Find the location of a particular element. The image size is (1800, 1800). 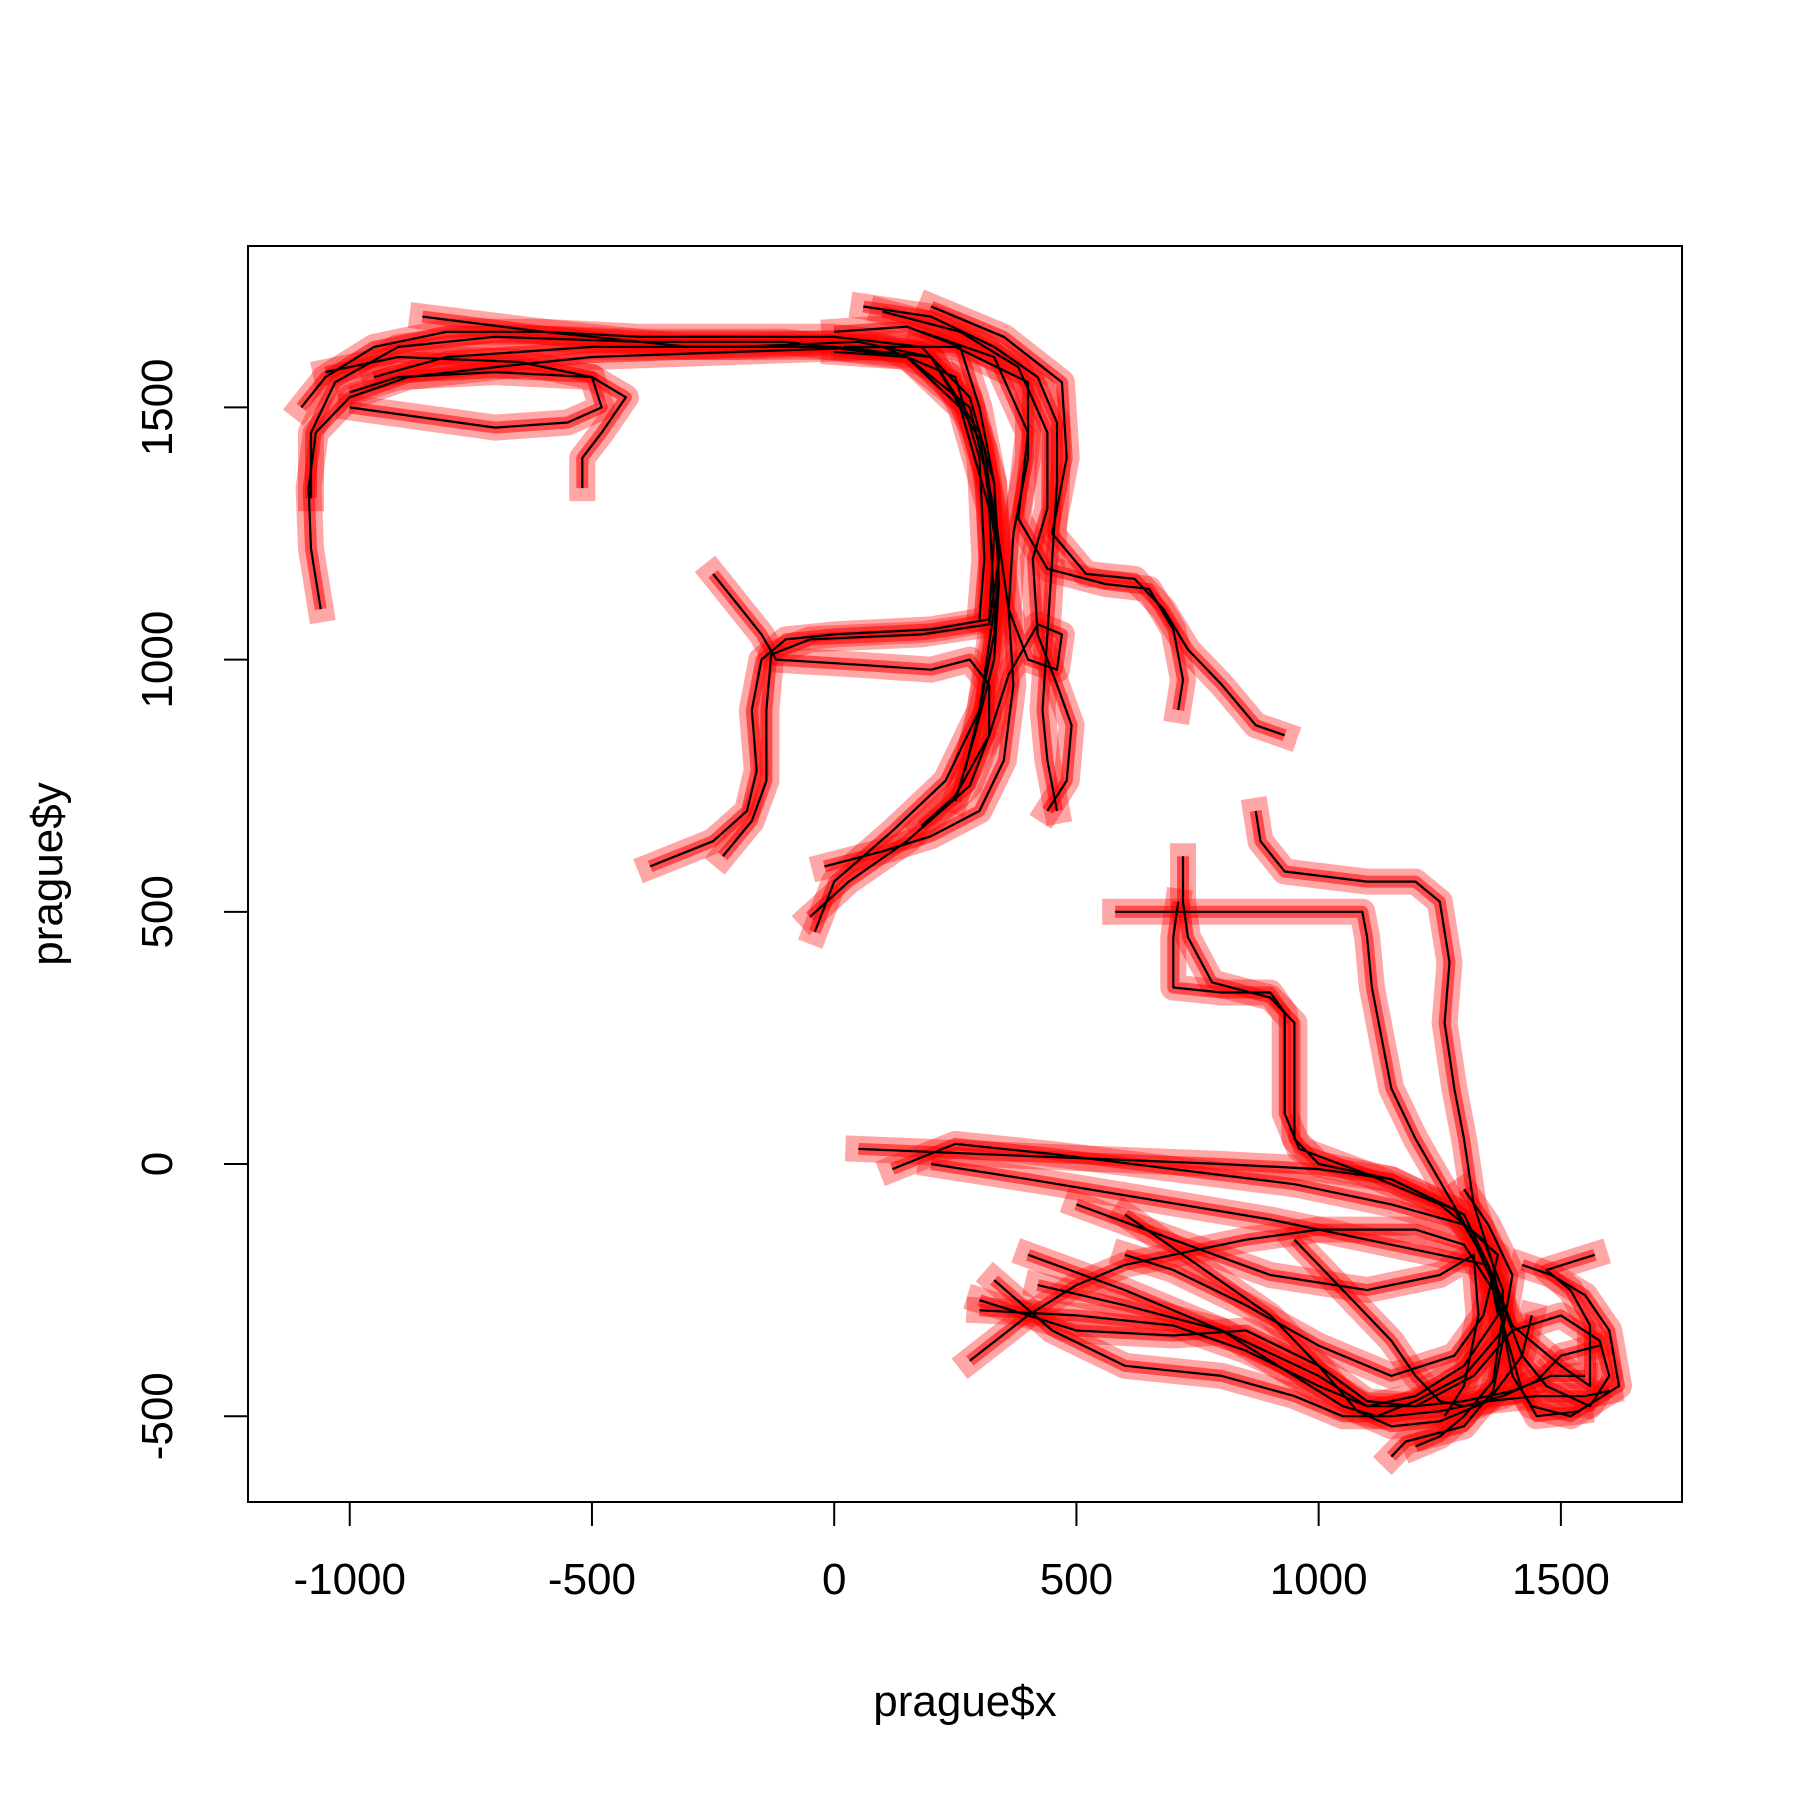

x-tick-label: -1000 is located at coordinates (349, 1579).